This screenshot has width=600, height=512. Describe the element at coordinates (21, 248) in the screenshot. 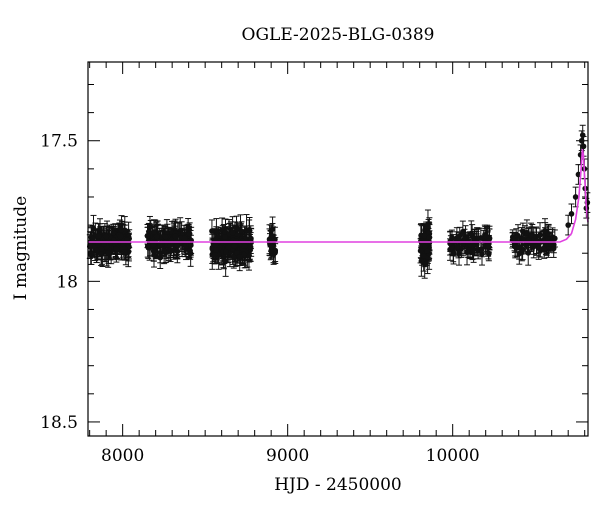

I see `y-axis-label: I magnitude` at that location.